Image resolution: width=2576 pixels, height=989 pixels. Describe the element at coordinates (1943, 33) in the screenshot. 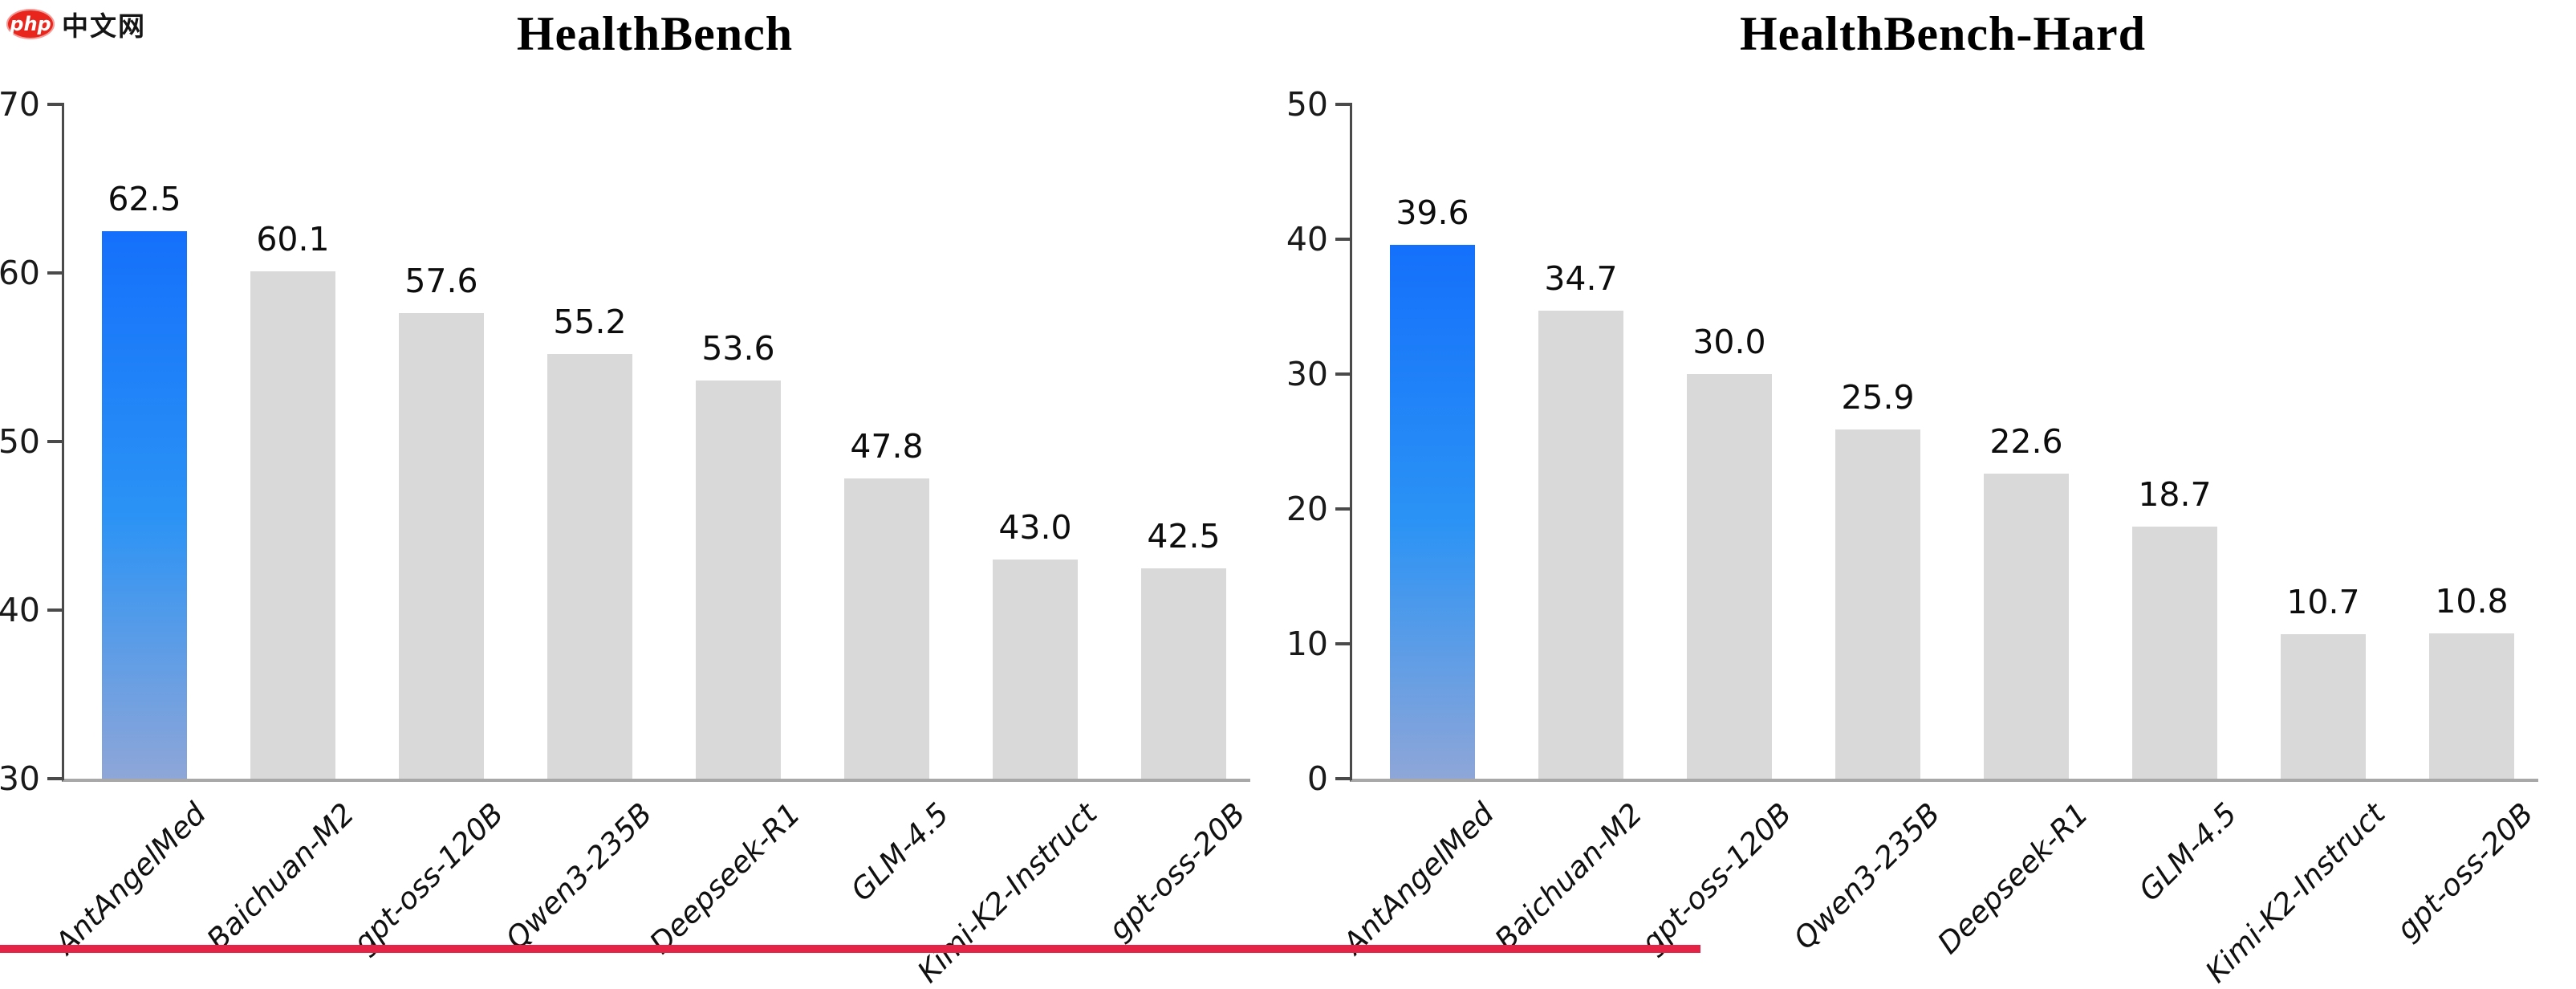

I see `chart-title: HealthBench-Hard` at that location.